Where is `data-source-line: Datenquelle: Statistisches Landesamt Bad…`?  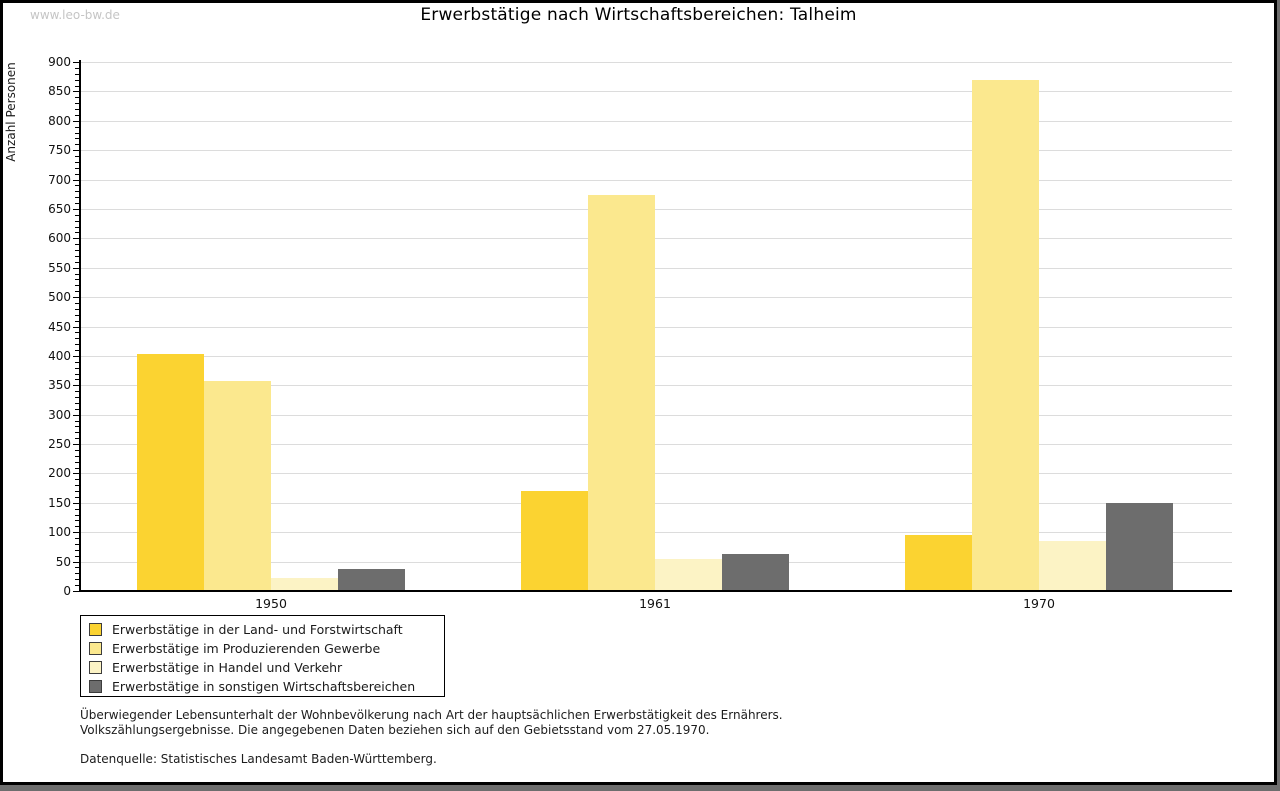 data-source-line: Datenquelle: Statistisches Landesamt Bad… is located at coordinates (258, 759).